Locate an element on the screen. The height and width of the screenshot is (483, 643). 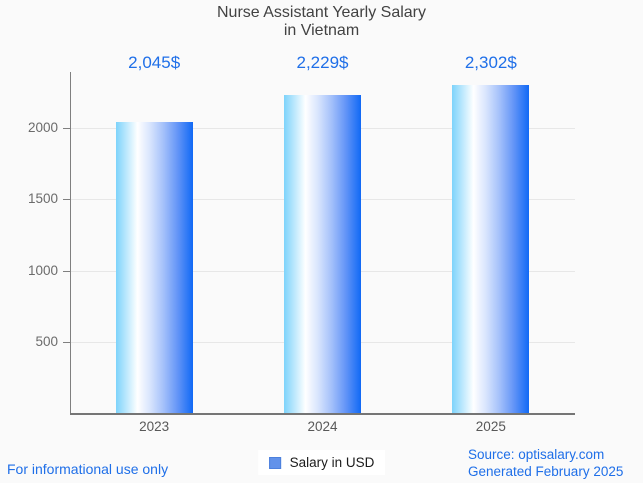
y-axis-line is located at coordinates (70, 242).